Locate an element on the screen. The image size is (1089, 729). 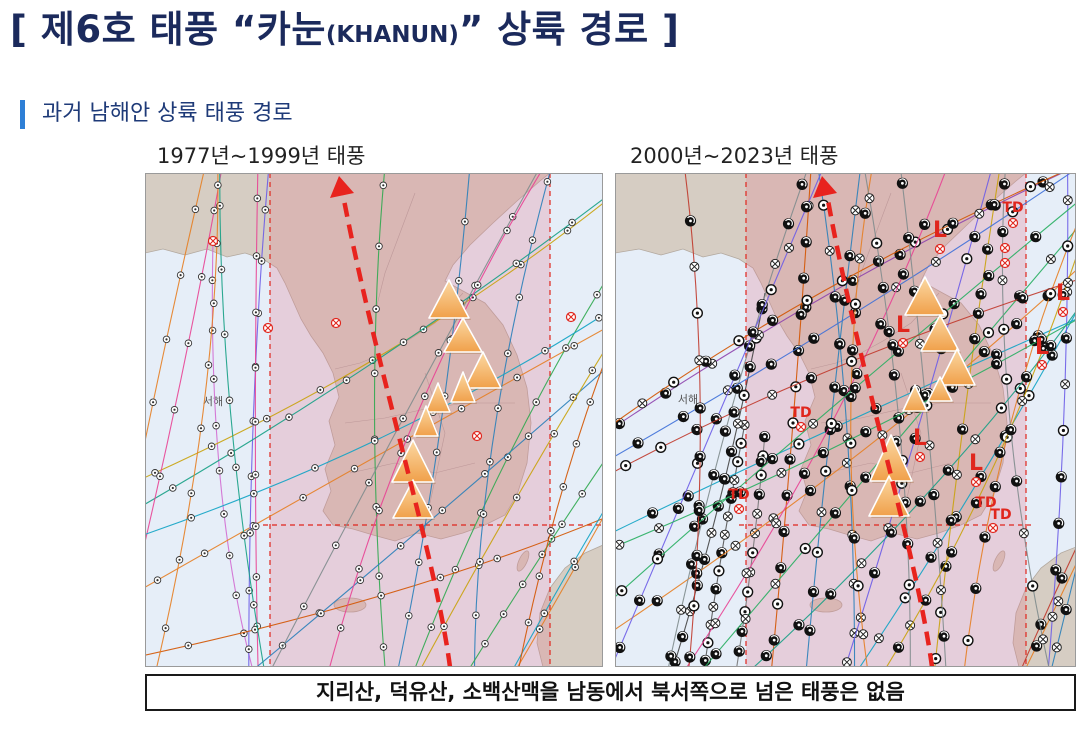
arrow-head-icon is located at coordinates (825, 187).